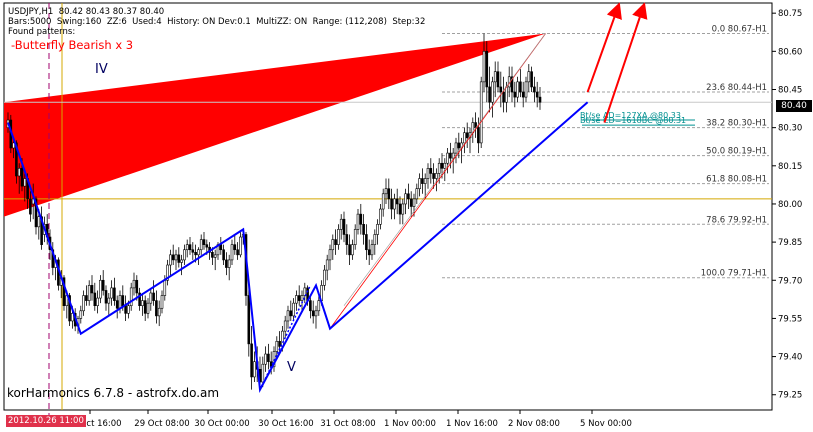 The image size is (813, 432). I want to click on zigzag-dotted-line, so click(285, 337).